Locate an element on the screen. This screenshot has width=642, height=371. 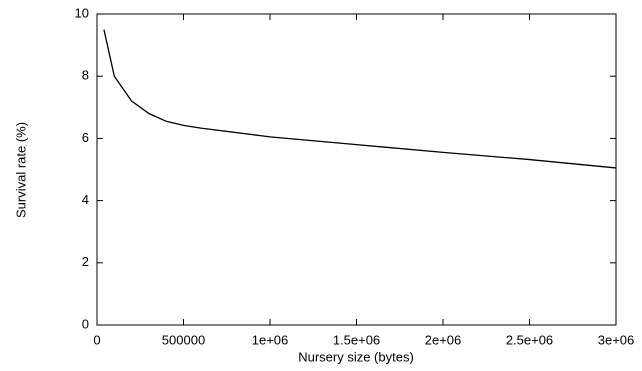
x-tick-label: 0 is located at coordinates (96, 339).